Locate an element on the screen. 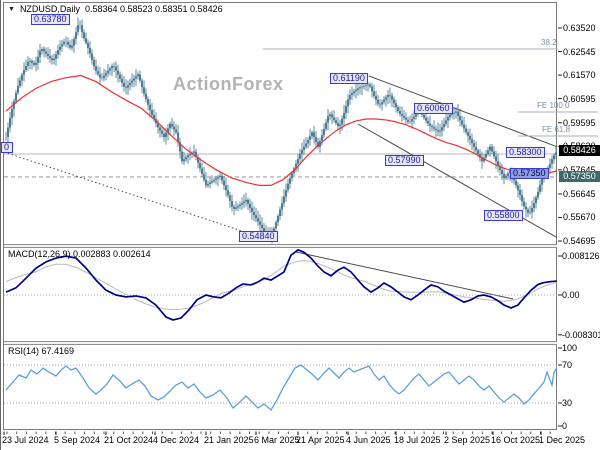 The image size is (600, 450). fib-label: FE 61.8 is located at coordinates (556, 129).